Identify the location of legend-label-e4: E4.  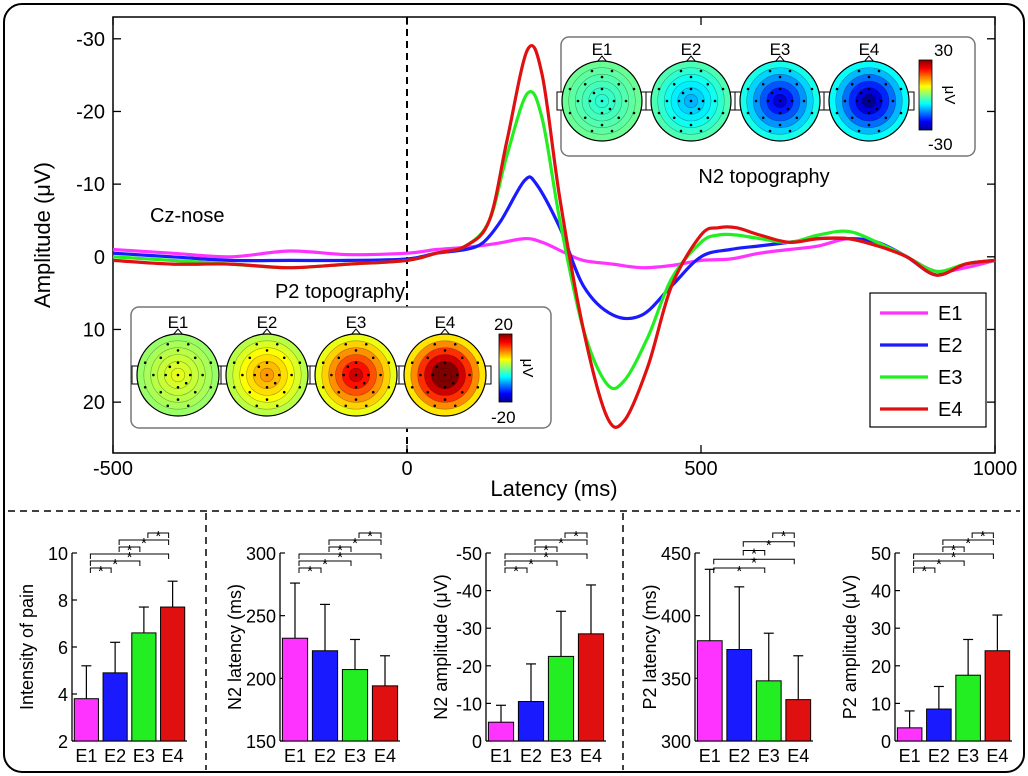
(950, 410).